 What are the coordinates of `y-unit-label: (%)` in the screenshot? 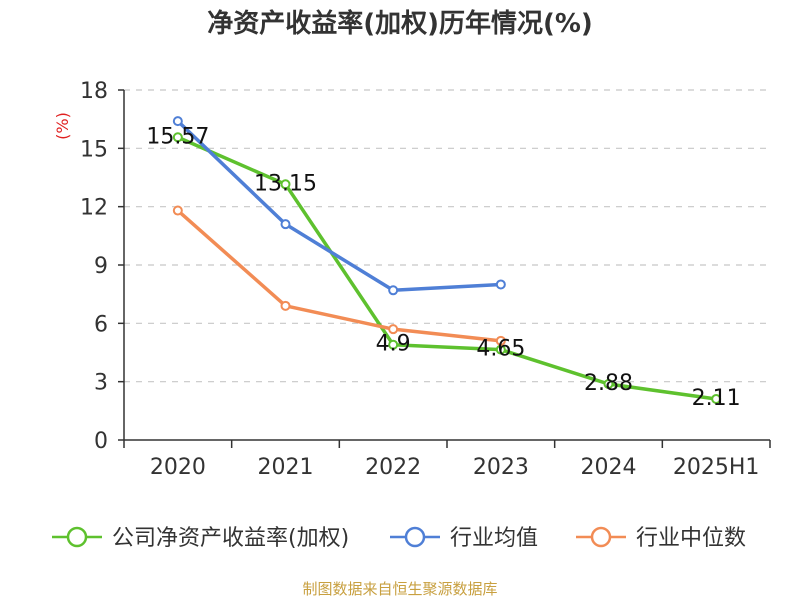 It's located at (62, 126).